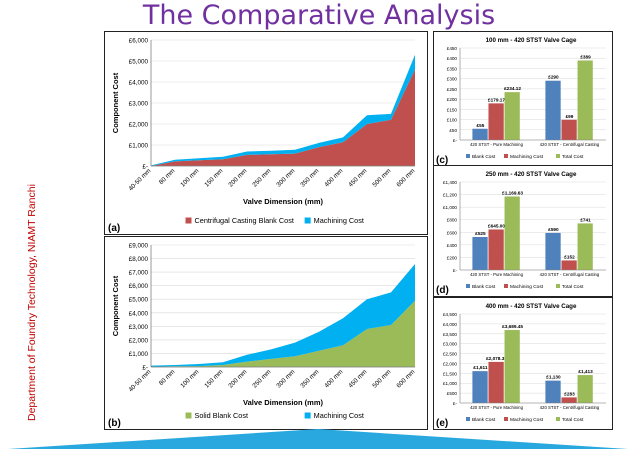 The height and width of the screenshot is (451, 638). What do you see at coordinates (553, 77) in the screenshot?
I see `bar-value-label: £290` at bounding box center [553, 77].